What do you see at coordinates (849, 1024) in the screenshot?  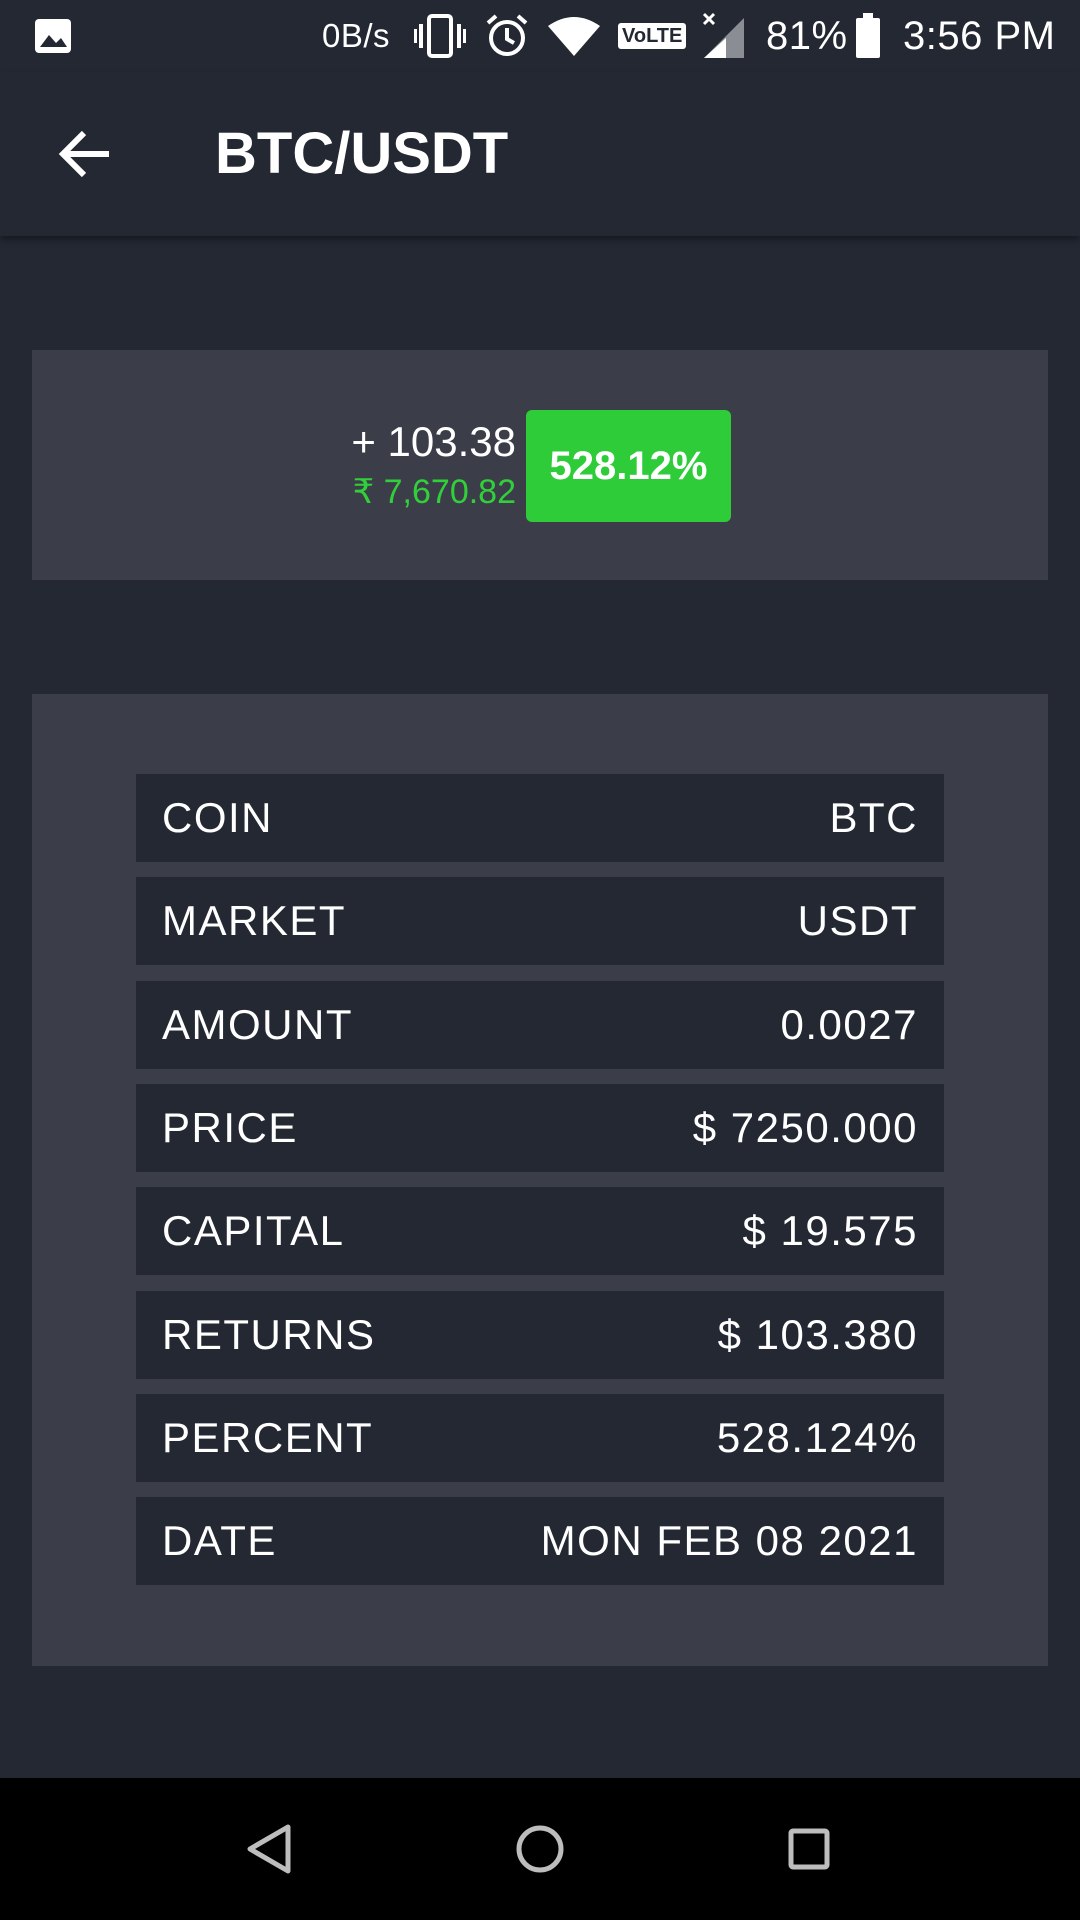 I see `row-value: 0.0027` at bounding box center [849, 1024].